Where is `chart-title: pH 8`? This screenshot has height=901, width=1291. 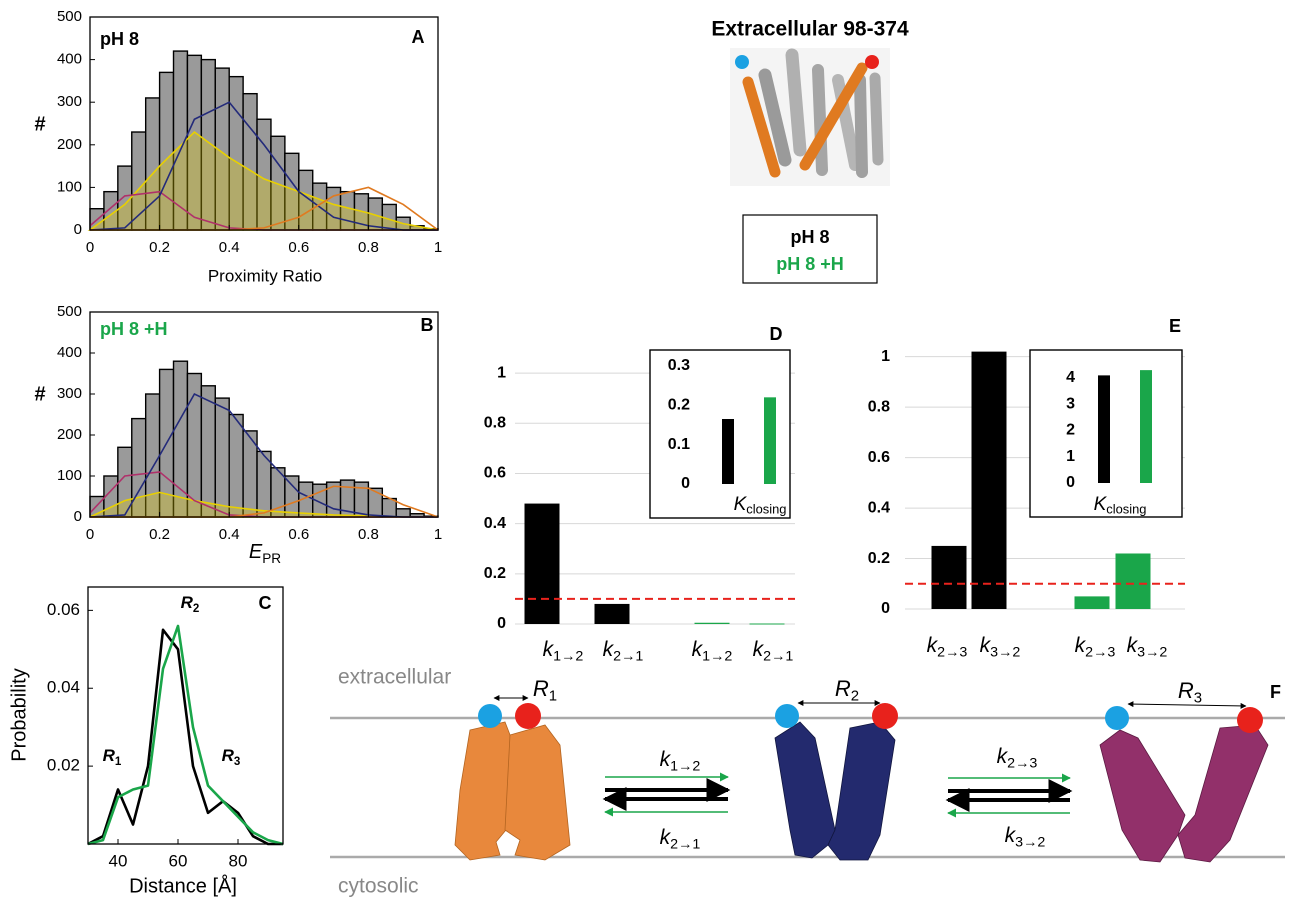
chart-title: pH 8 is located at coordinates (119, 39).